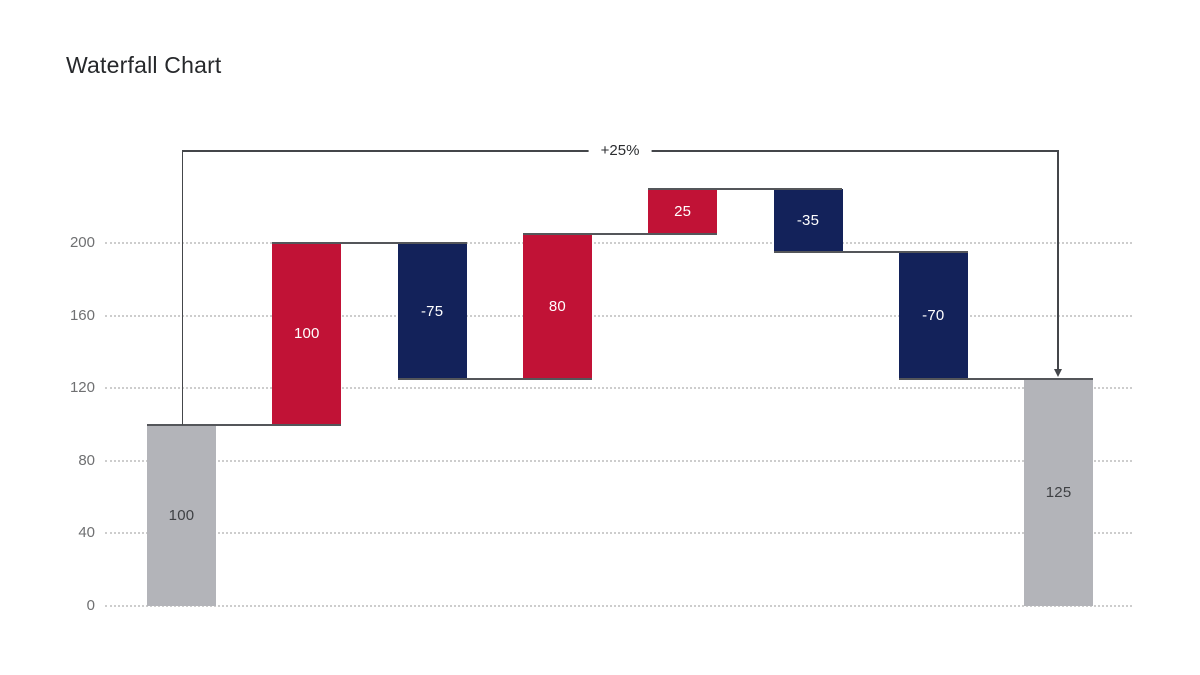 The image size is (1200, 675). I want to click on y-tick-label: 40, so click(86, 533).